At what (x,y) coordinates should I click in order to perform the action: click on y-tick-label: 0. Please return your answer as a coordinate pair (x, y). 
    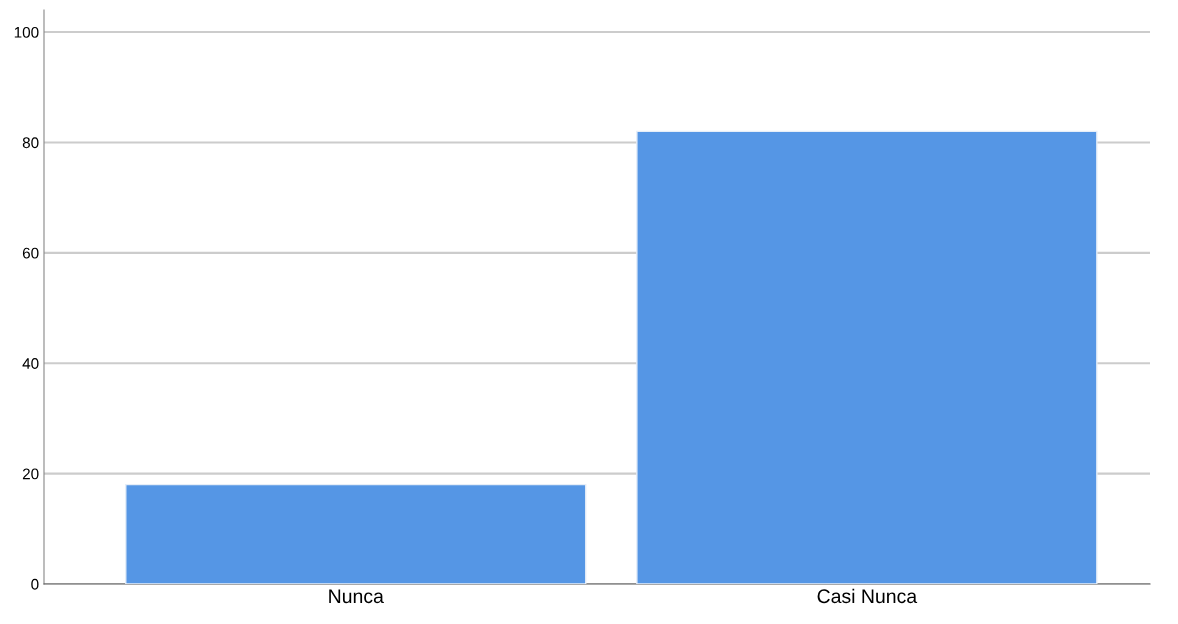
    Looking at the image, I should click on (35, 584).